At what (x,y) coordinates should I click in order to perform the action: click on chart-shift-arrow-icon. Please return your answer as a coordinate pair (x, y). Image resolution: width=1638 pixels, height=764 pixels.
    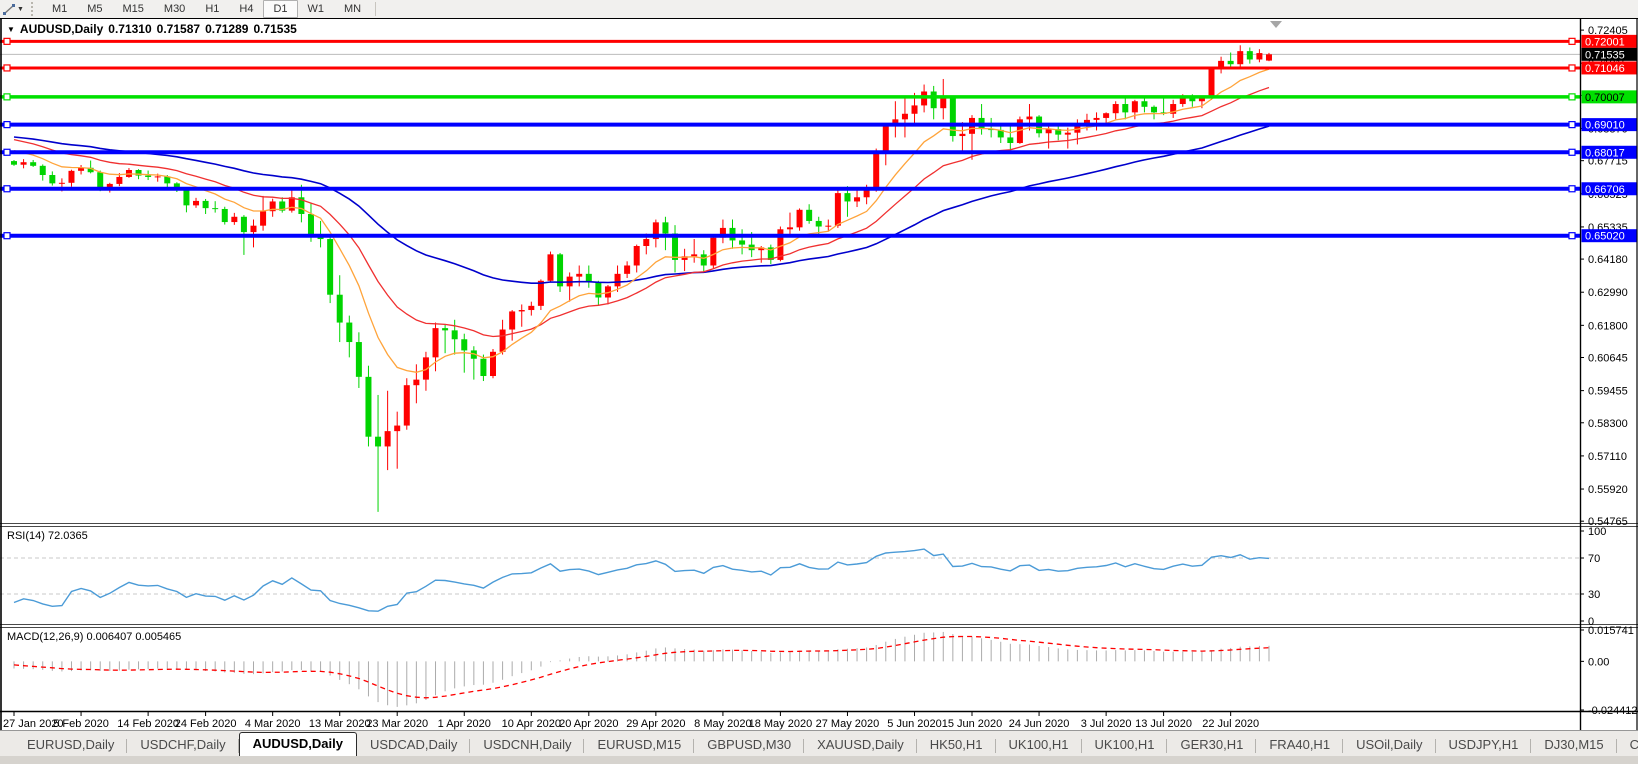
    Looking at the image, I should click on (1276, 24).